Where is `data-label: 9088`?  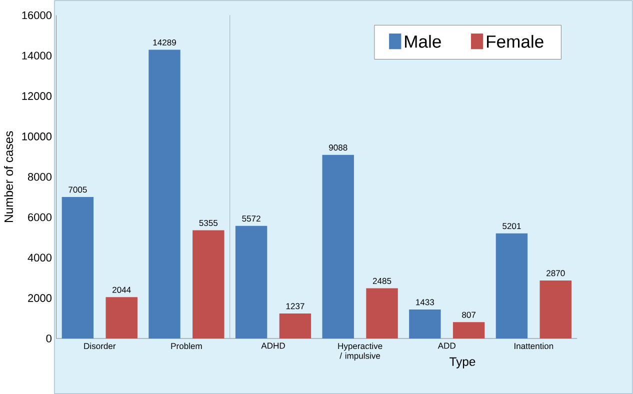 data-label: 9088 is located at coordinates (338, 147).